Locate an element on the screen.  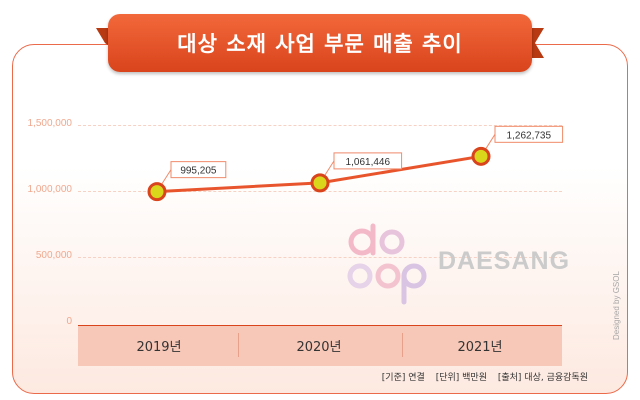
x-tick-label-2021: 2021년 is located at coordinates (480, 347).